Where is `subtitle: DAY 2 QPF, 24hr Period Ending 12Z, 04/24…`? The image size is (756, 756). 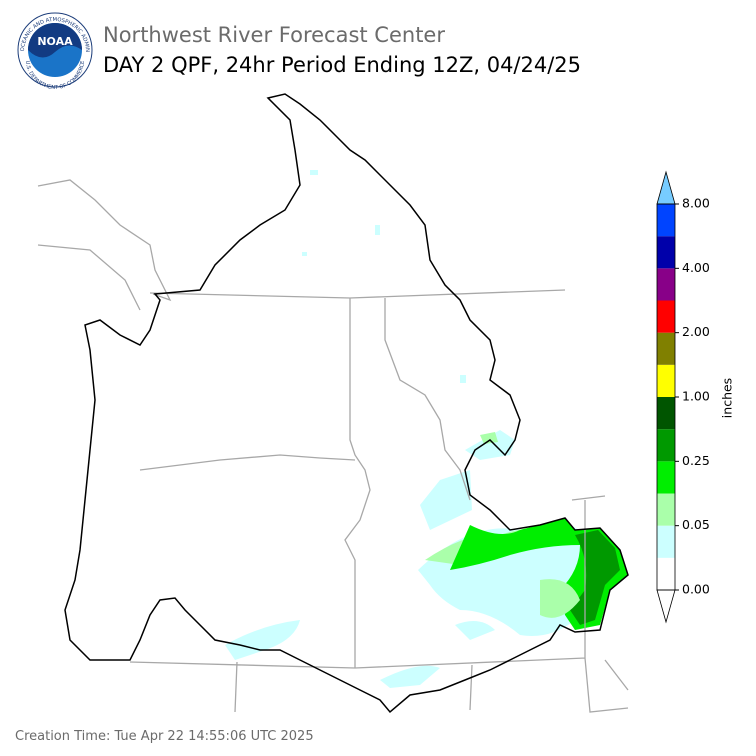
subtitle: DAY 2 QPF, 24hr Period Ending 12Z, 04/24… is located at coordinates (342, 65).